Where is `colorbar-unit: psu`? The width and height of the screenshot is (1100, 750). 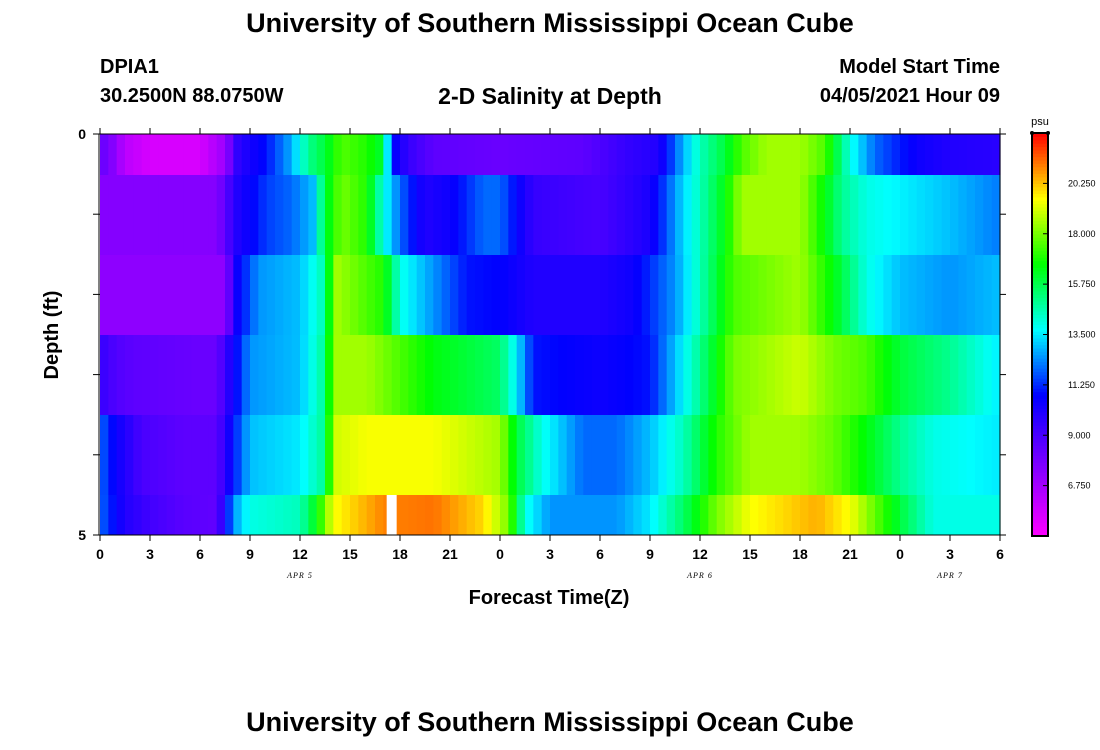 colorbar-unit: psu is located at coordinates (1040, 122).